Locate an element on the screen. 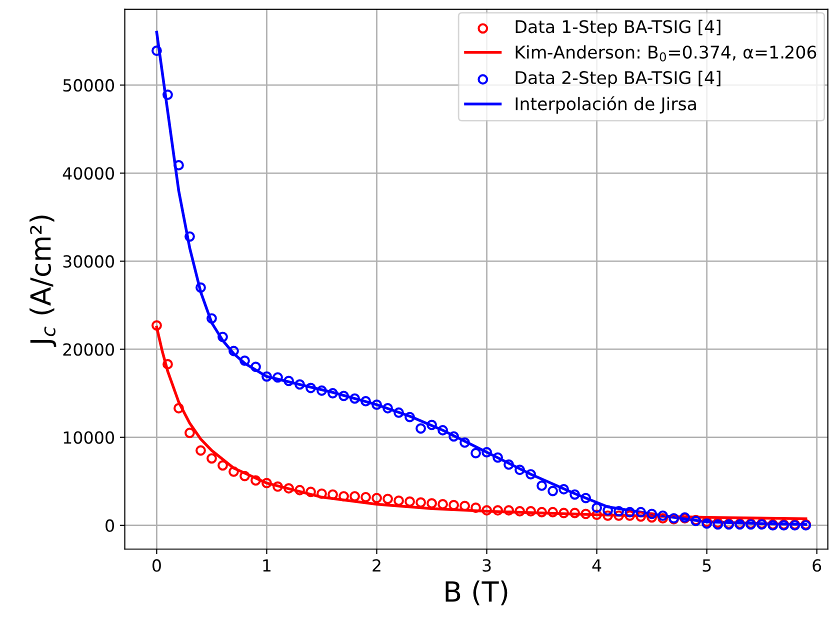  y-tick-label: 20000 is located at coordinates (88, 349).